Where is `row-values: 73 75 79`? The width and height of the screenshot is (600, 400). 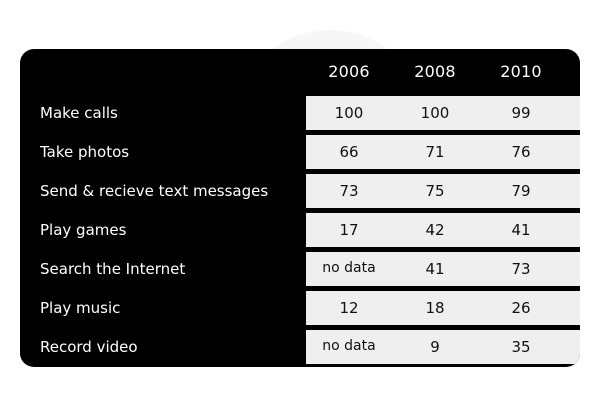 row-values: 73 75 79 is located at coordinates (443, 191).